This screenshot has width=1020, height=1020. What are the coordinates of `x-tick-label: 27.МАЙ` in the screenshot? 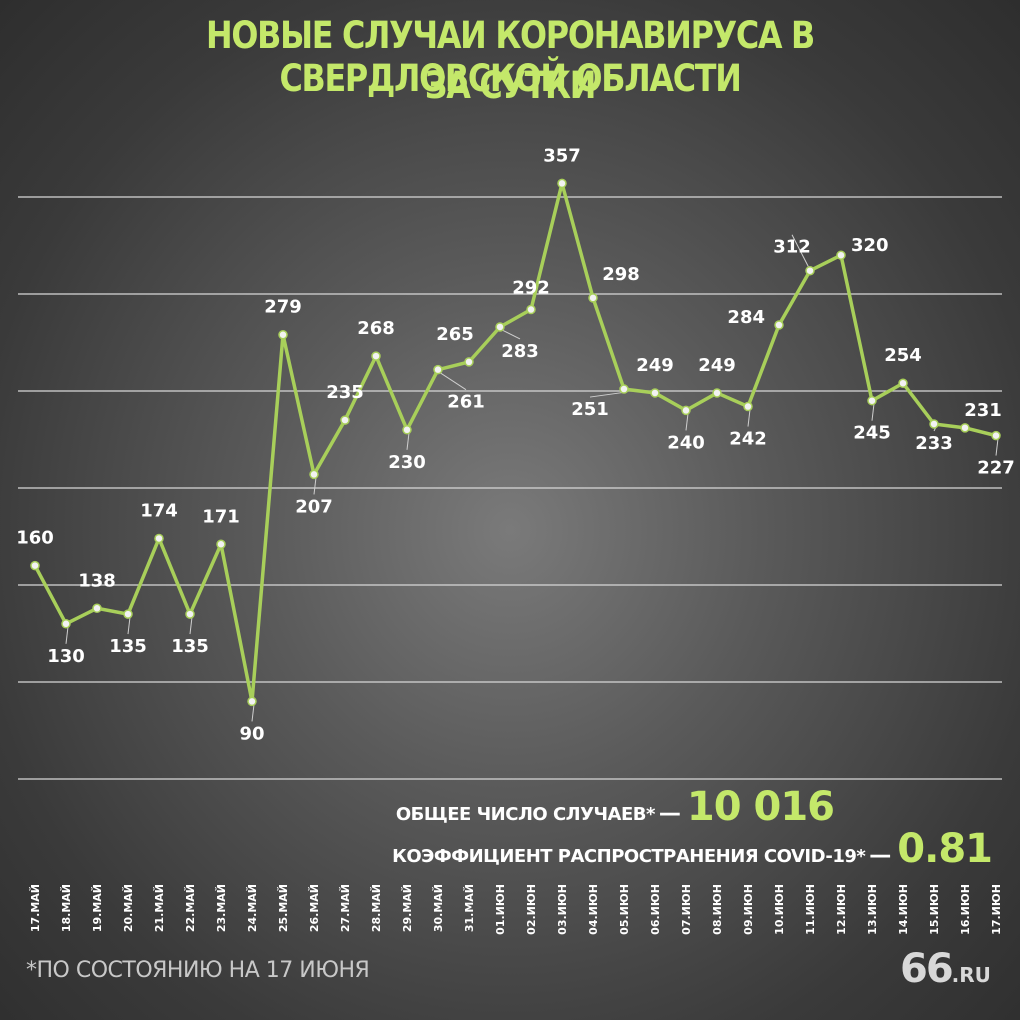 It's located at (345, 908).